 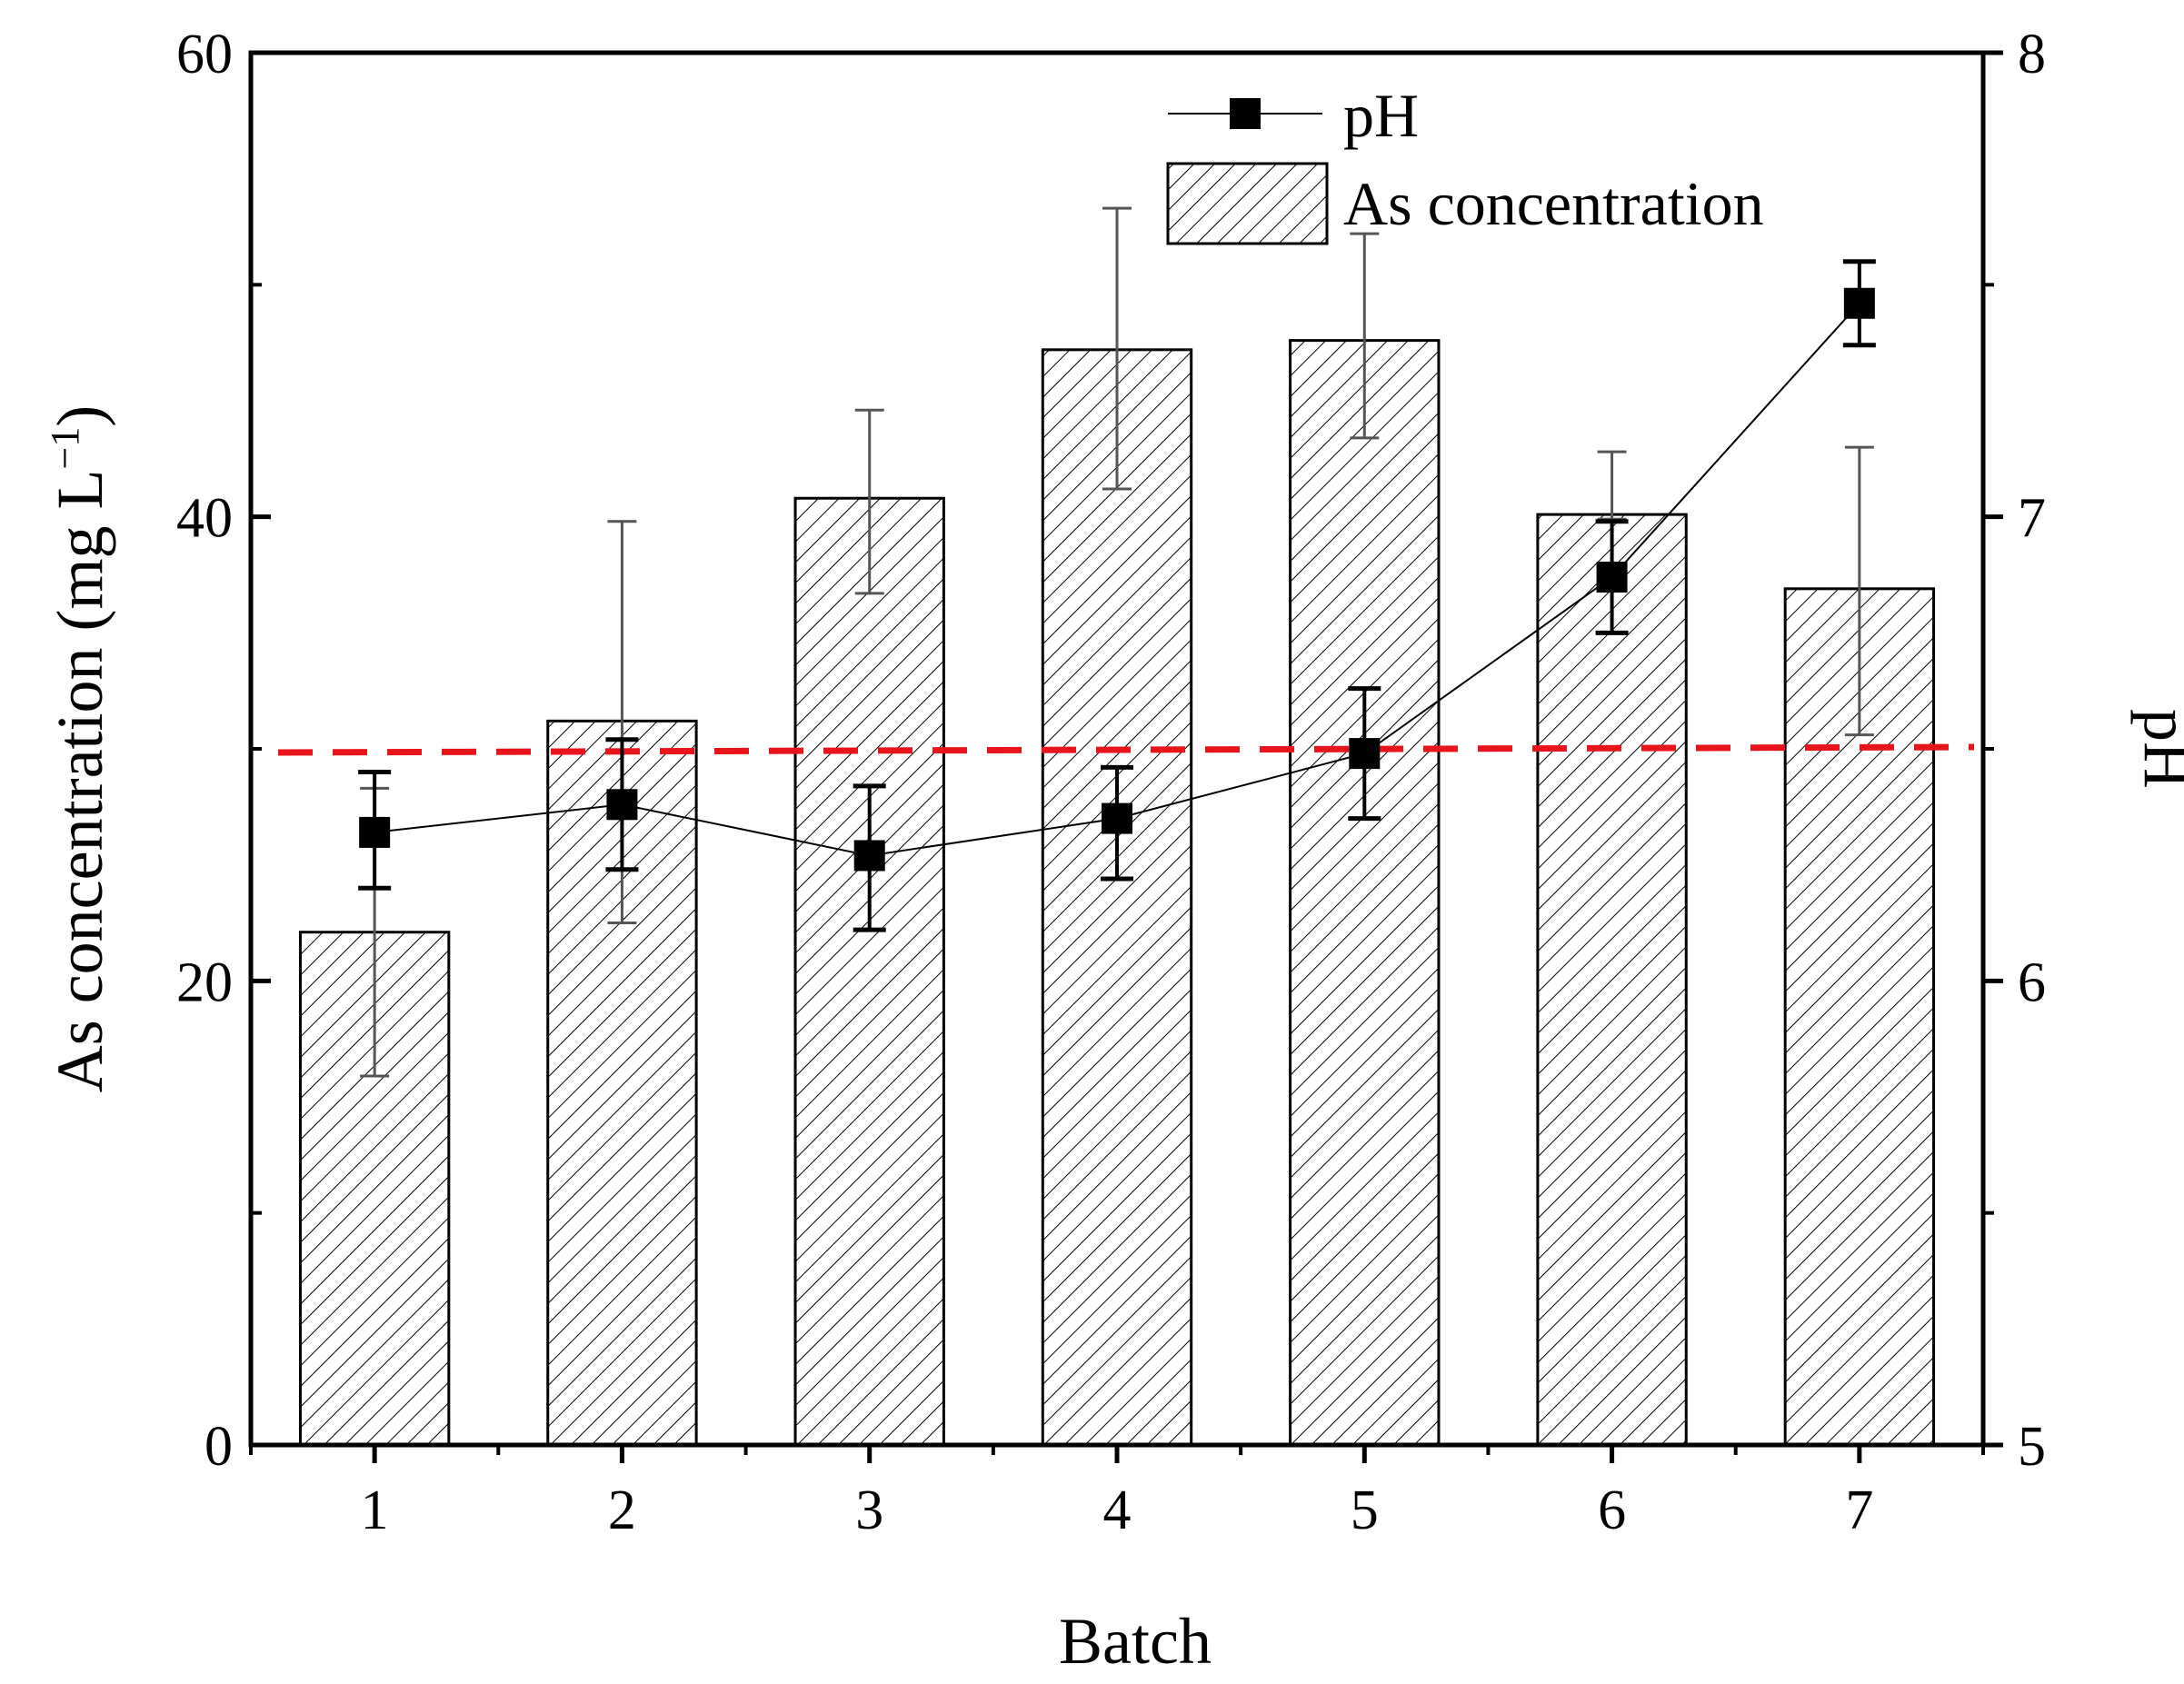 I want to click on y-axis-title: As concentration (mg L−1), so click(x=80, y=749).